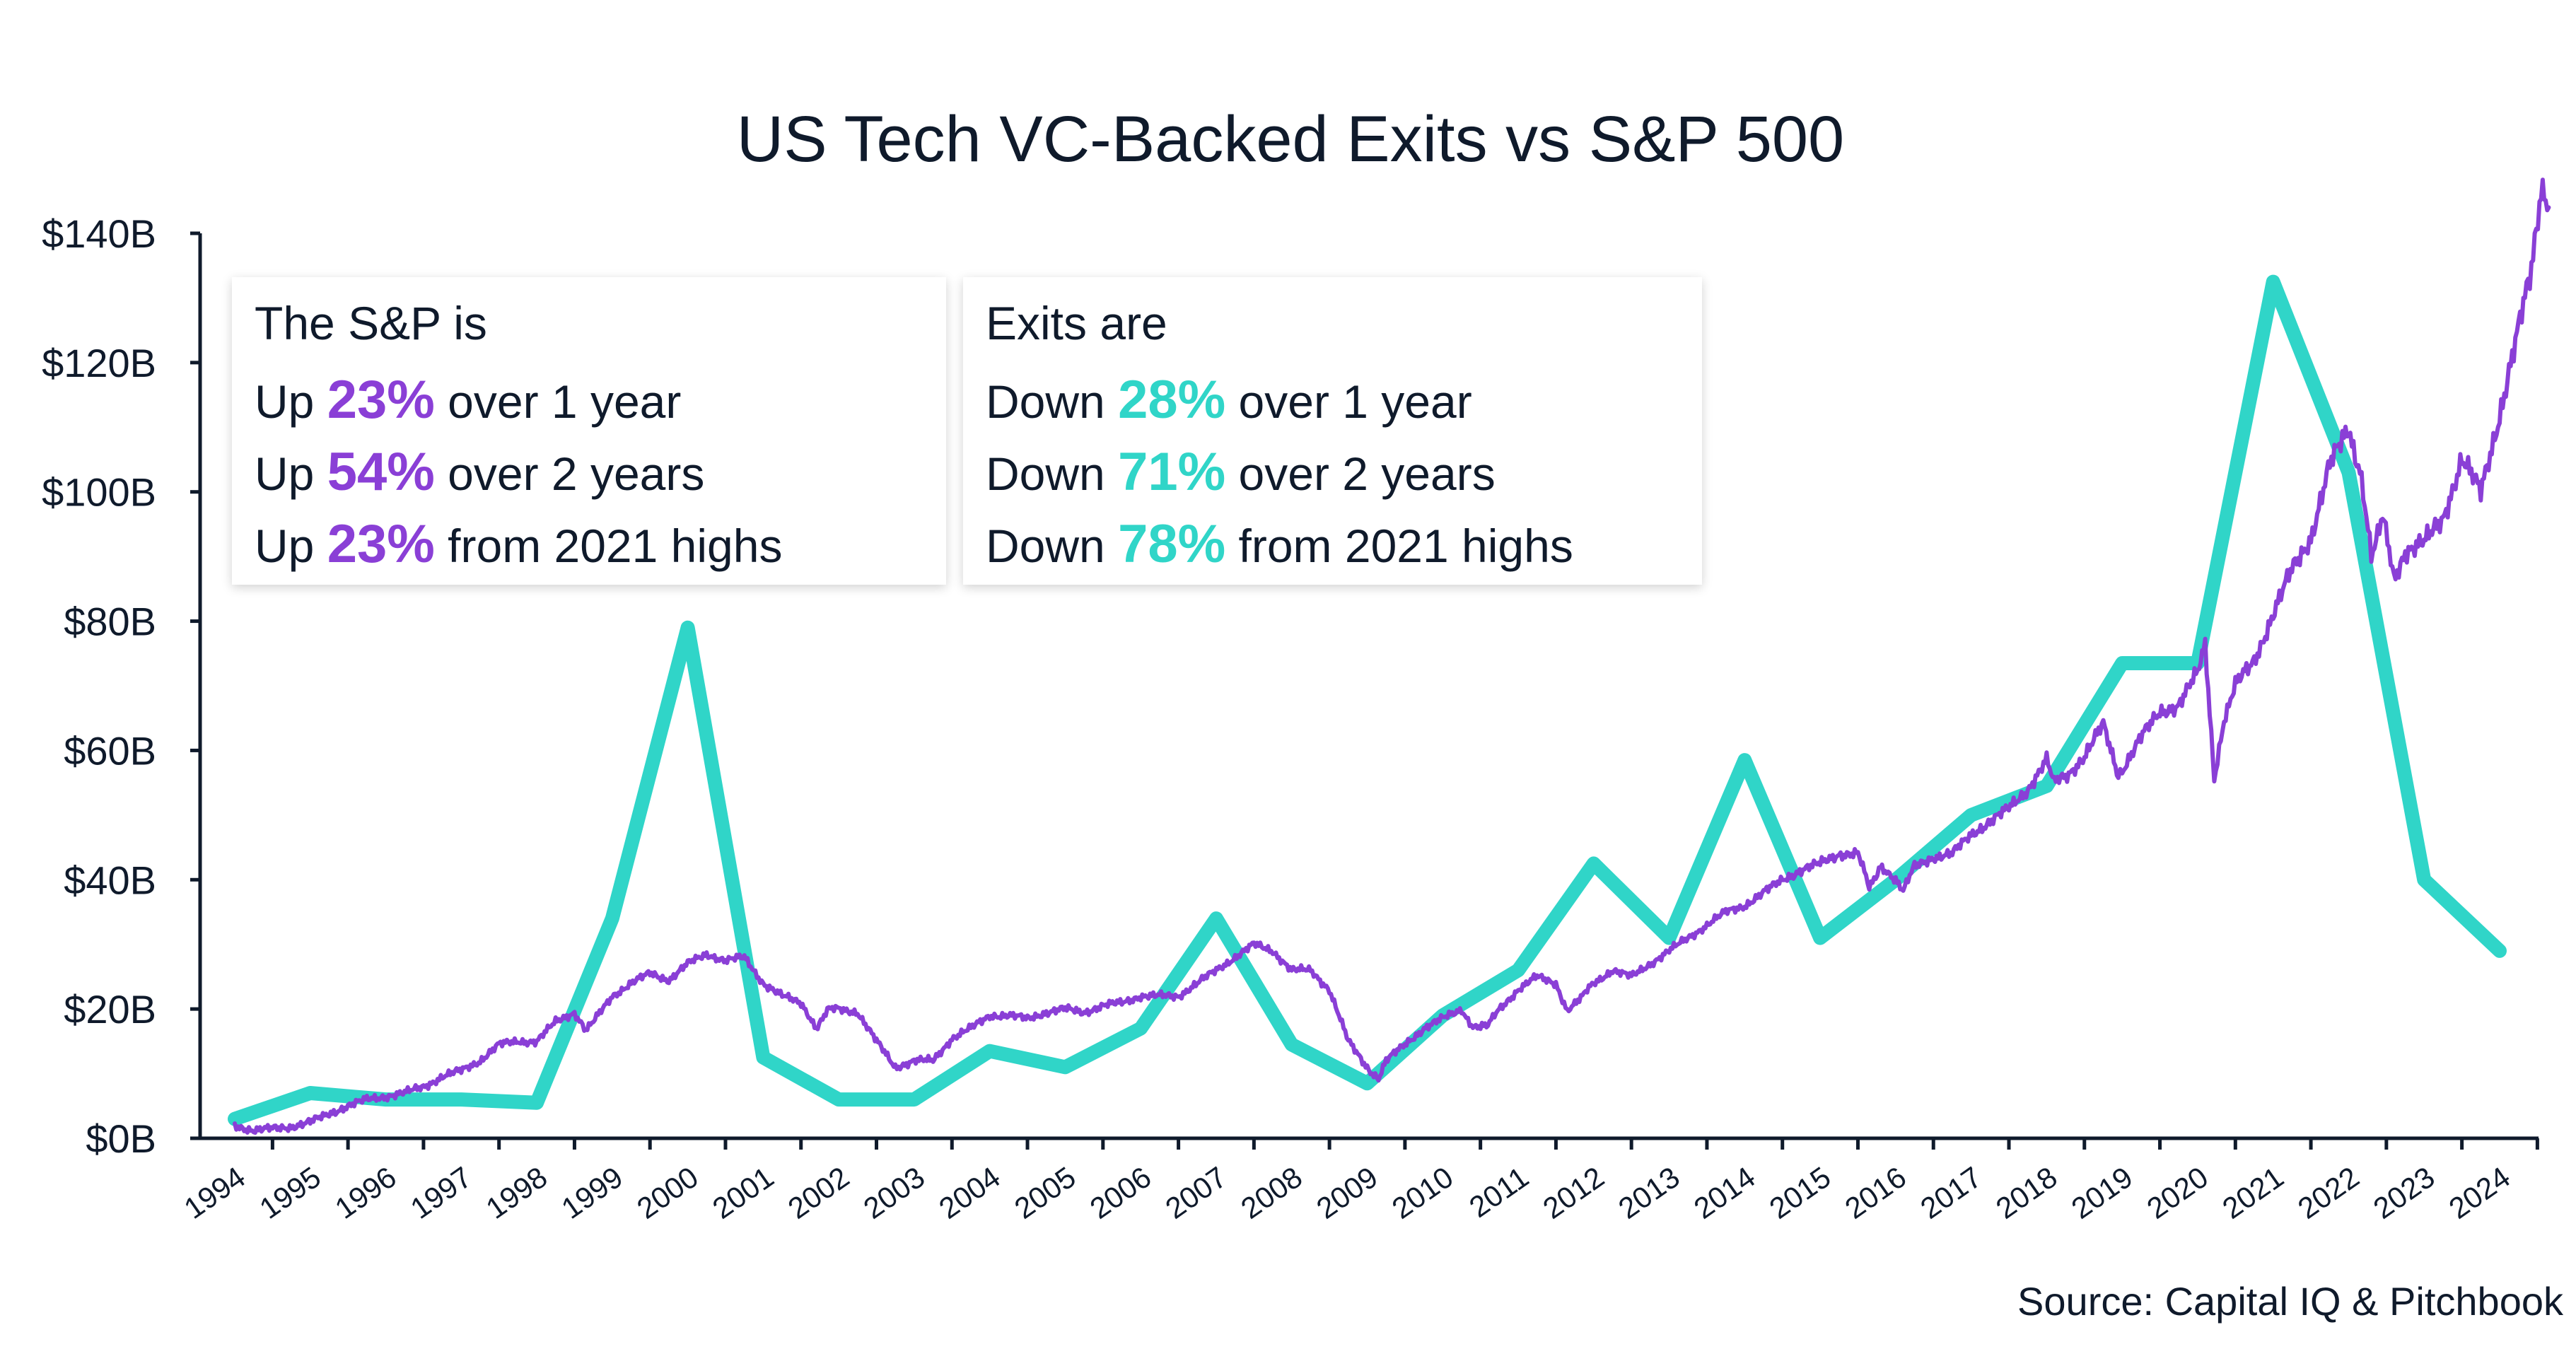 The image size is (2576, 1361). I want to click on x-tick-label: 1998, so click(516, 1192).